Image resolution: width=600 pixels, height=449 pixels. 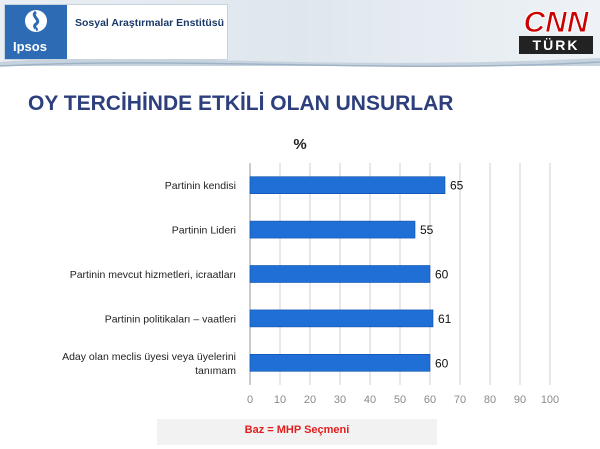 What do you see at coordinates (204, 231) in the screenshot?
I see `category-label: Partinin Lideri` at bounding box center [204, 231].